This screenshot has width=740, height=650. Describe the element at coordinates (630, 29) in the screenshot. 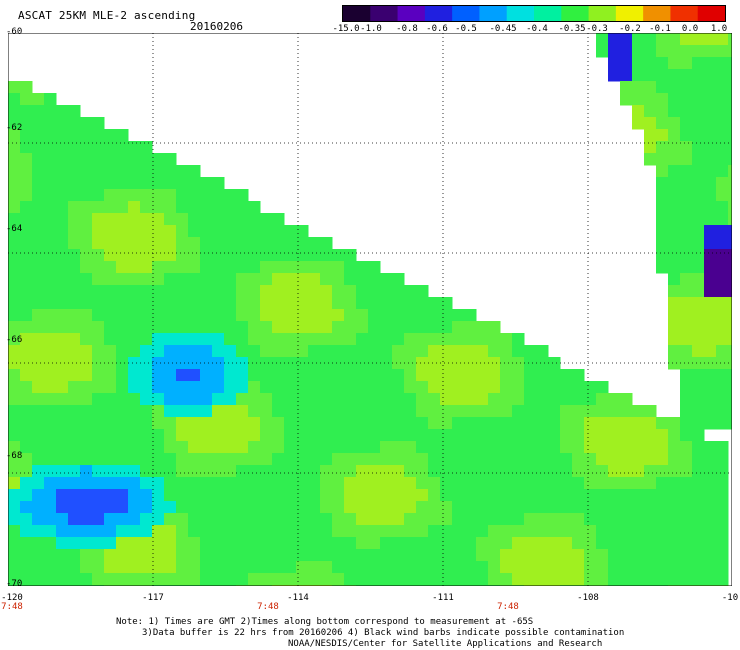

I see `color-scale-tick-label: -0.2` at that location.